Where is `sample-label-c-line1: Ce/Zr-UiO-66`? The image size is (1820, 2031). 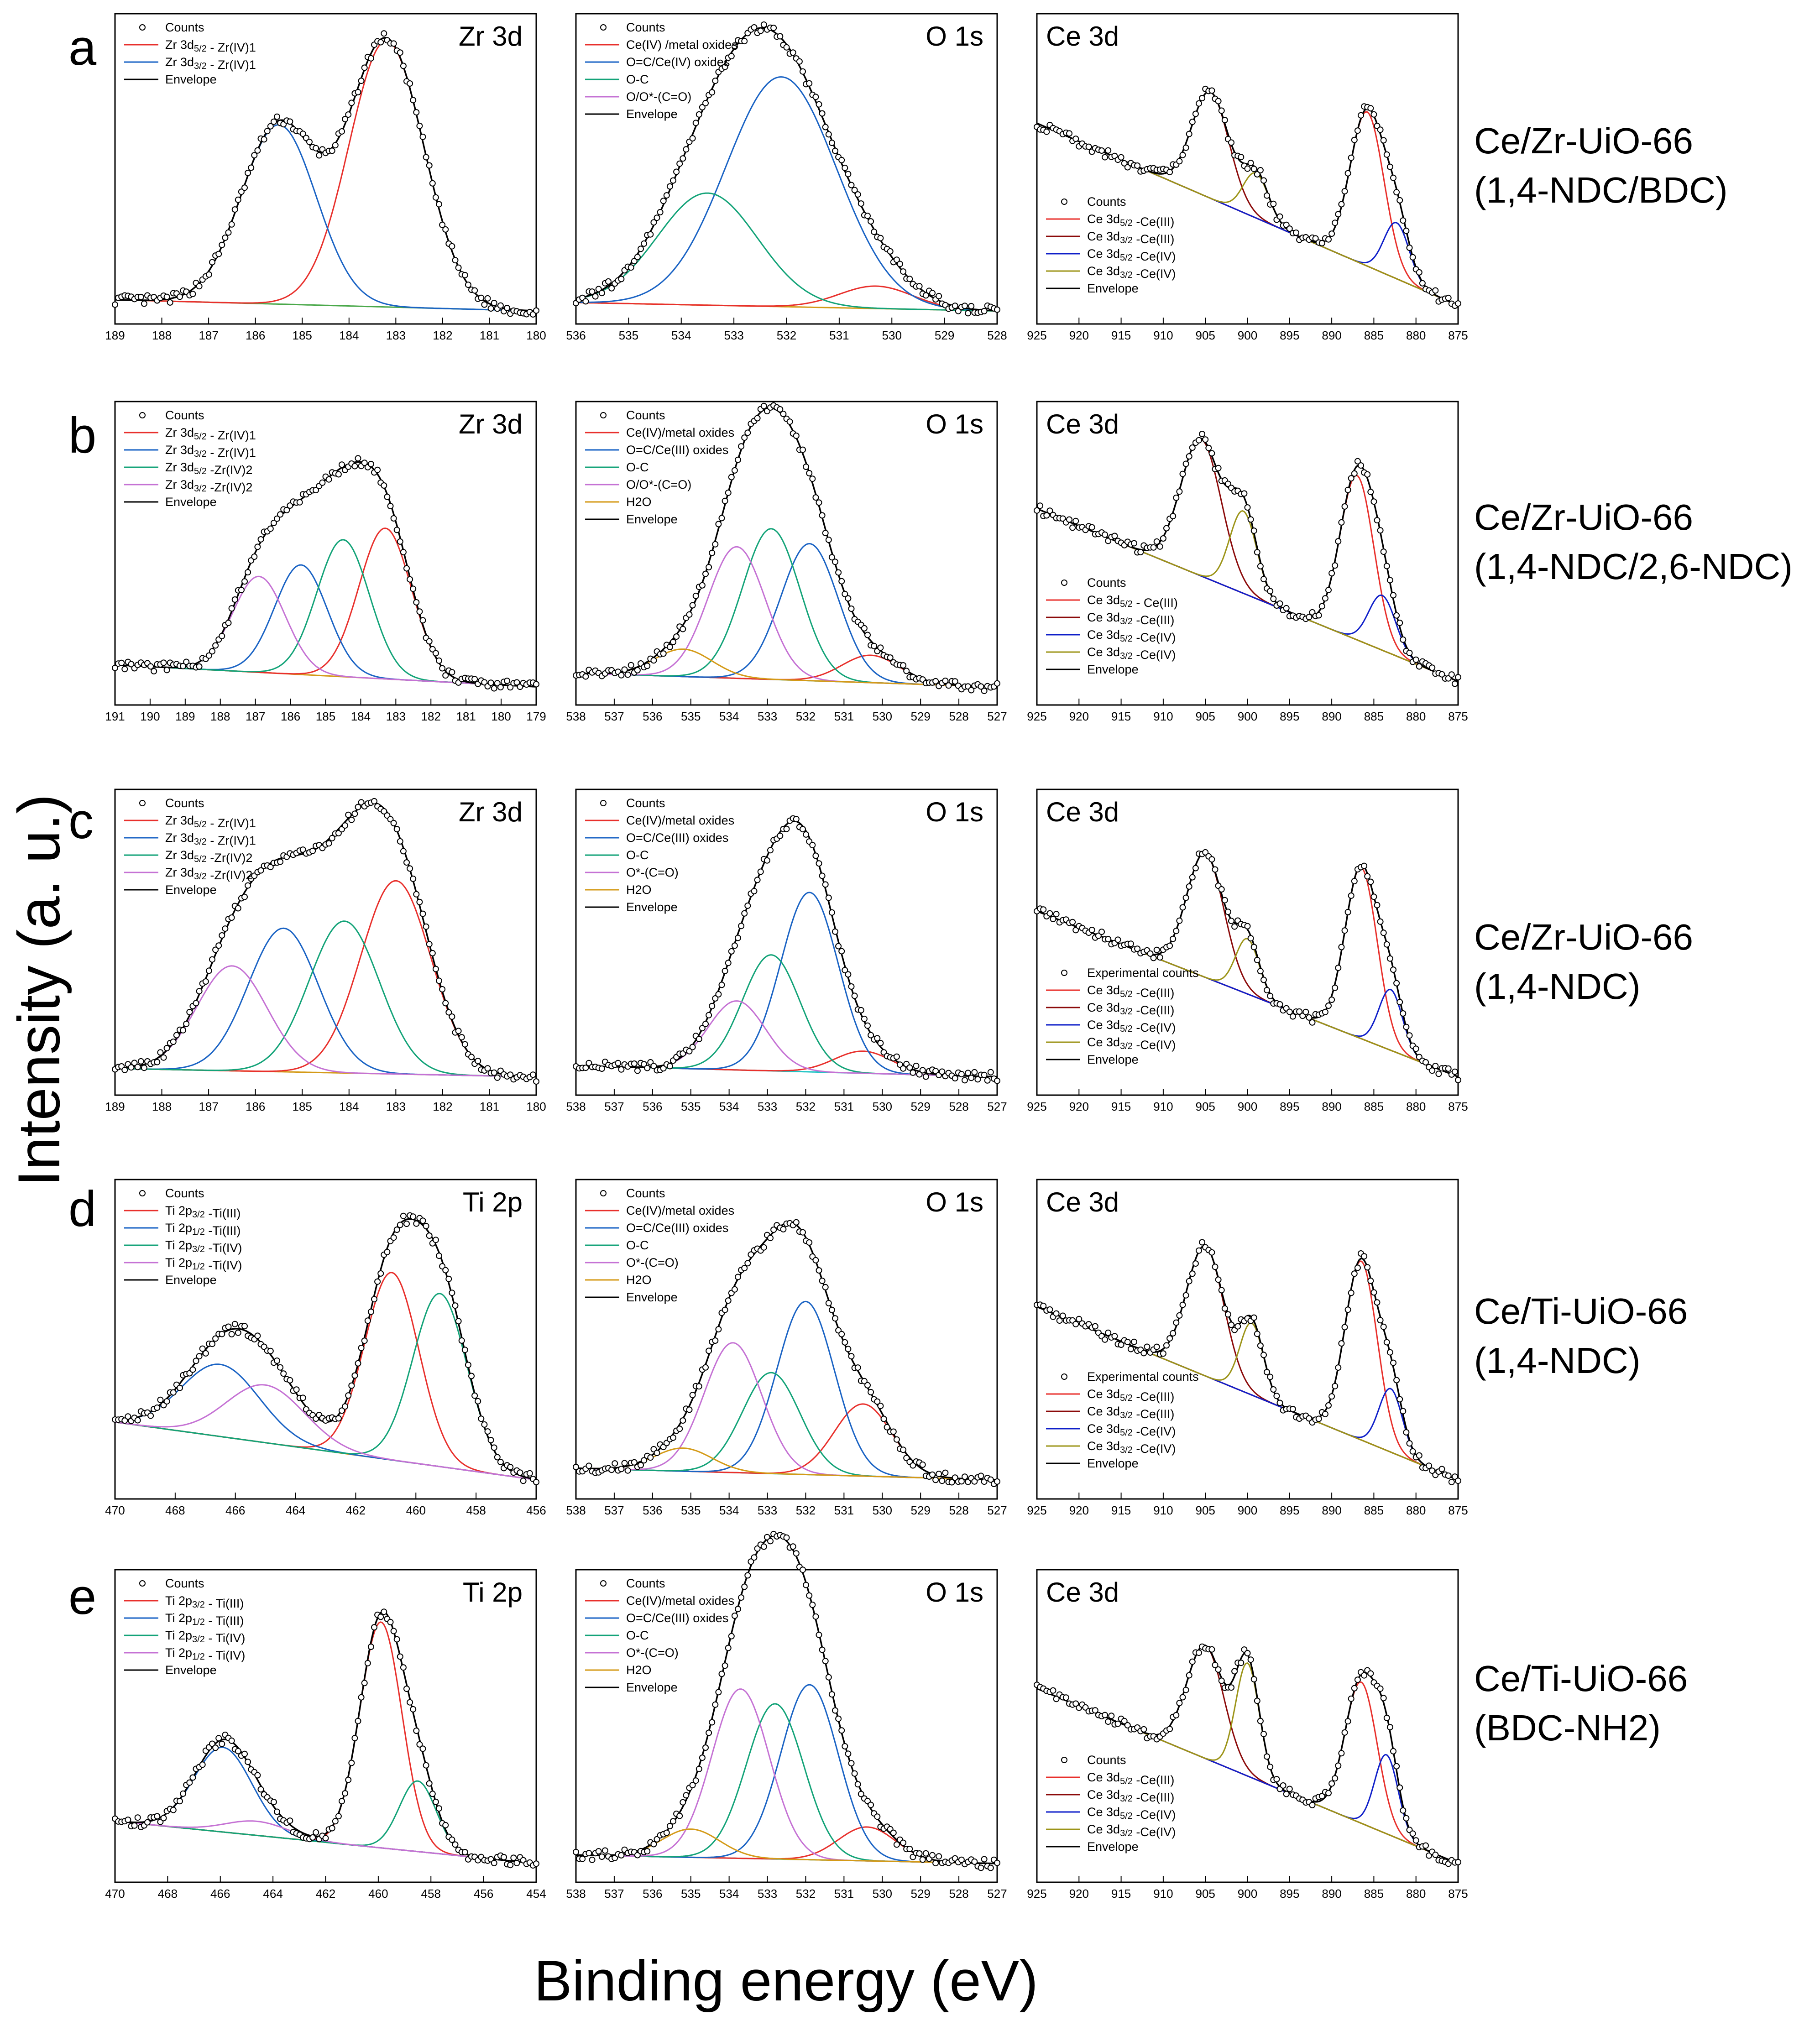 sample-label-c-line1: Ce/Zr-UiO-66 is located at coordinates (1584, 937).